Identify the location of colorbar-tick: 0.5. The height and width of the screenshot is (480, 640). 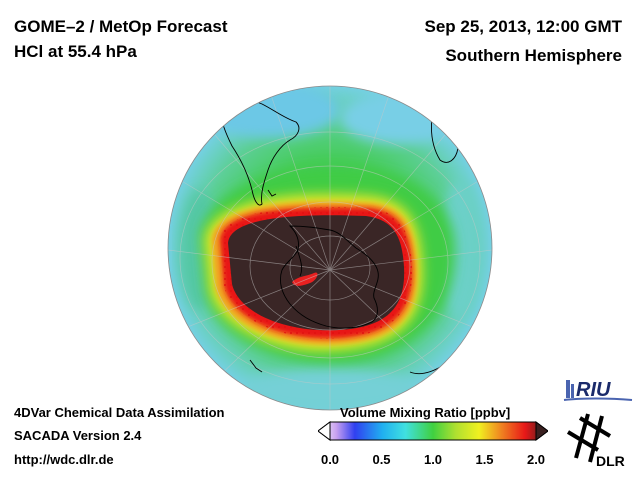
(381, 459).